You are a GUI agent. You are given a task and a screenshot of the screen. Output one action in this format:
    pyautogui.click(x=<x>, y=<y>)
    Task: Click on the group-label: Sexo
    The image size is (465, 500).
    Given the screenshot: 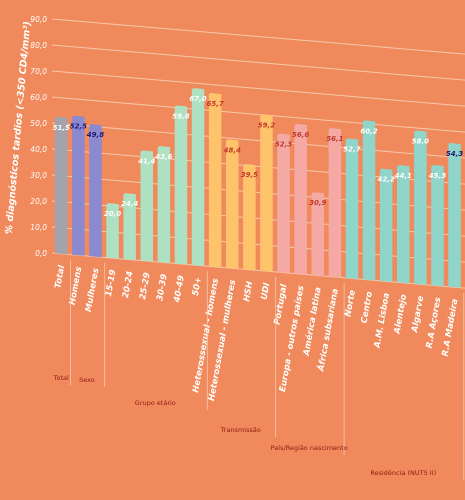 What is the action you would take?
    pyautogui.click(x=87, y=380)
    